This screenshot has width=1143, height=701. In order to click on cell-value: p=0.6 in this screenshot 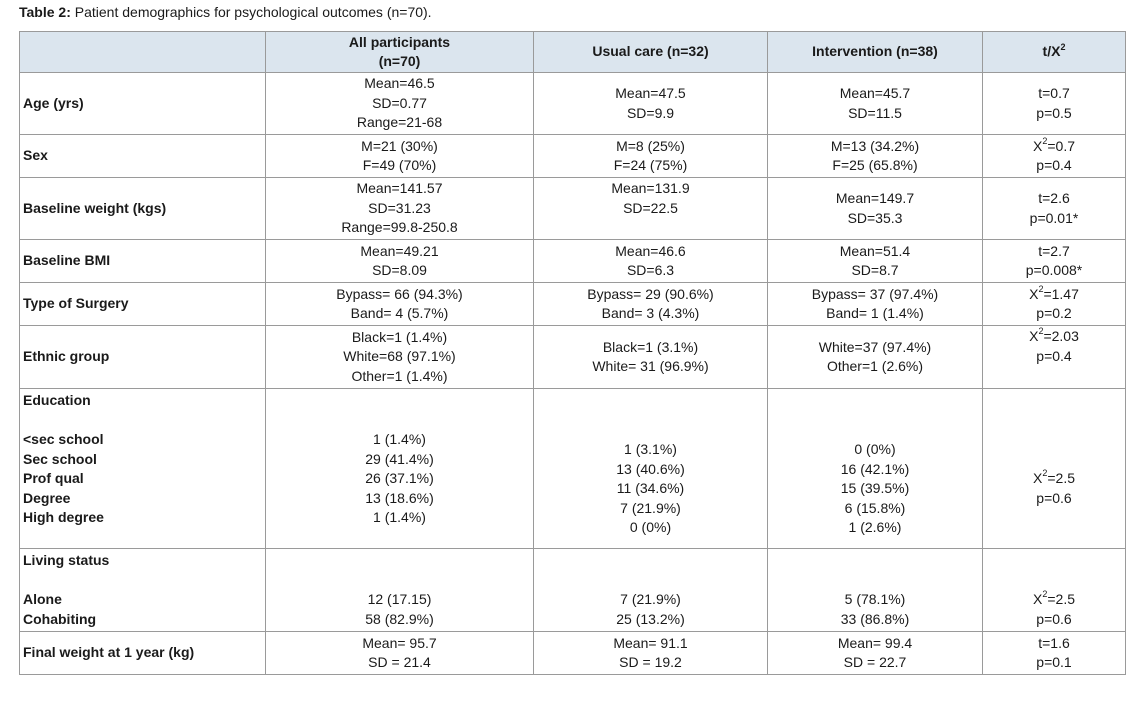, I will do `click(1054, 497)`.